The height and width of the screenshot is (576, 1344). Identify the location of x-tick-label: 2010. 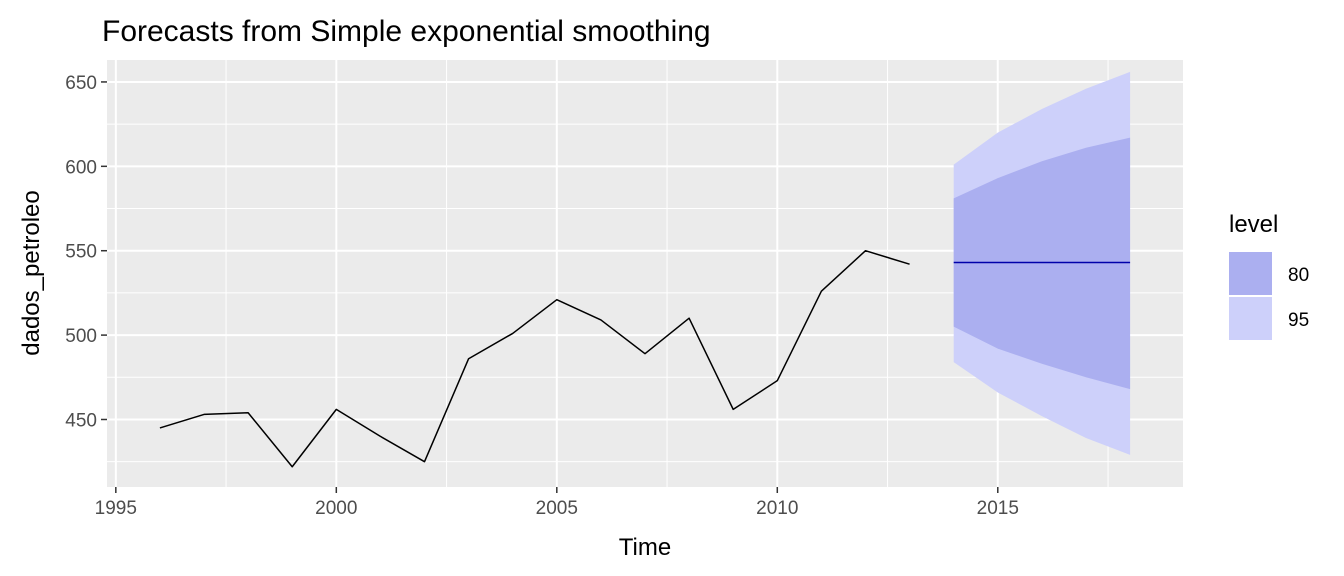
(777, 508).